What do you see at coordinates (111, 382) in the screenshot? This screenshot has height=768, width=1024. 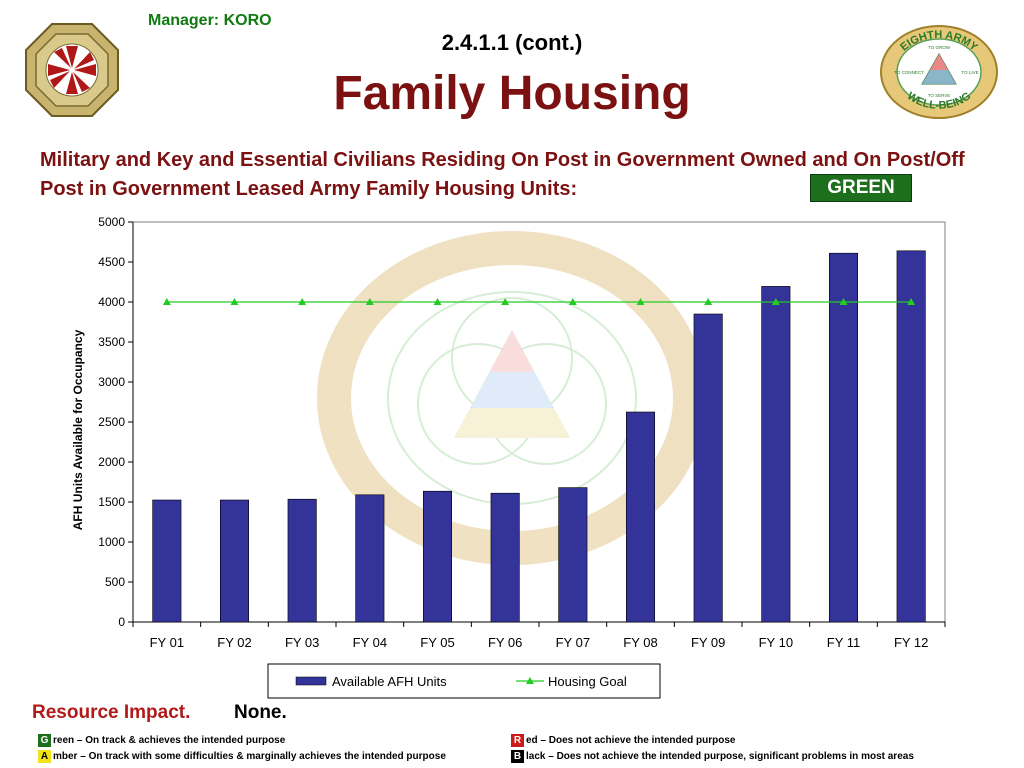 I see `y-tick-label: 3000` at bounding box center [111, 382].